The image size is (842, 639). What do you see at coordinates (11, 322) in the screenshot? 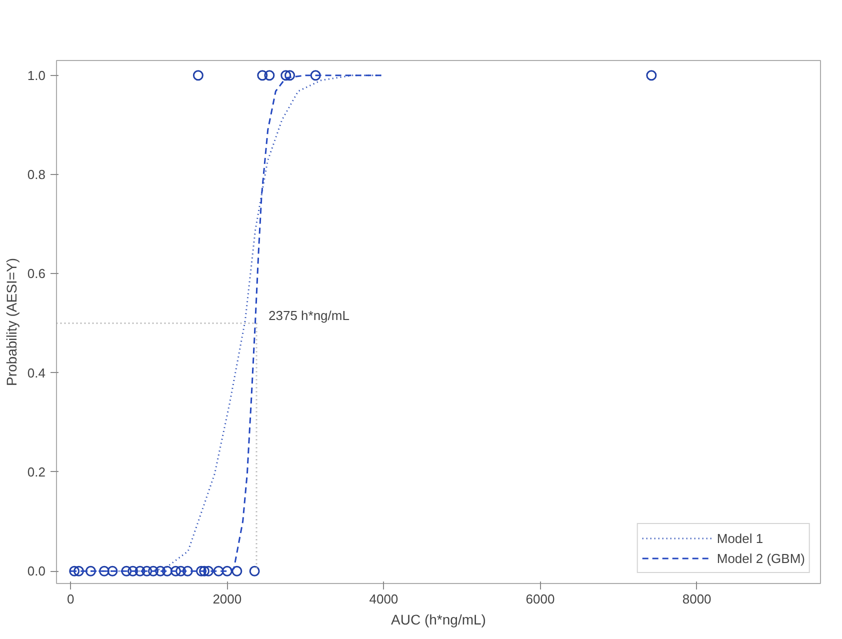
I see `y-axis-title: Probability (AESI=Y)` at bounding box center [11, 322].